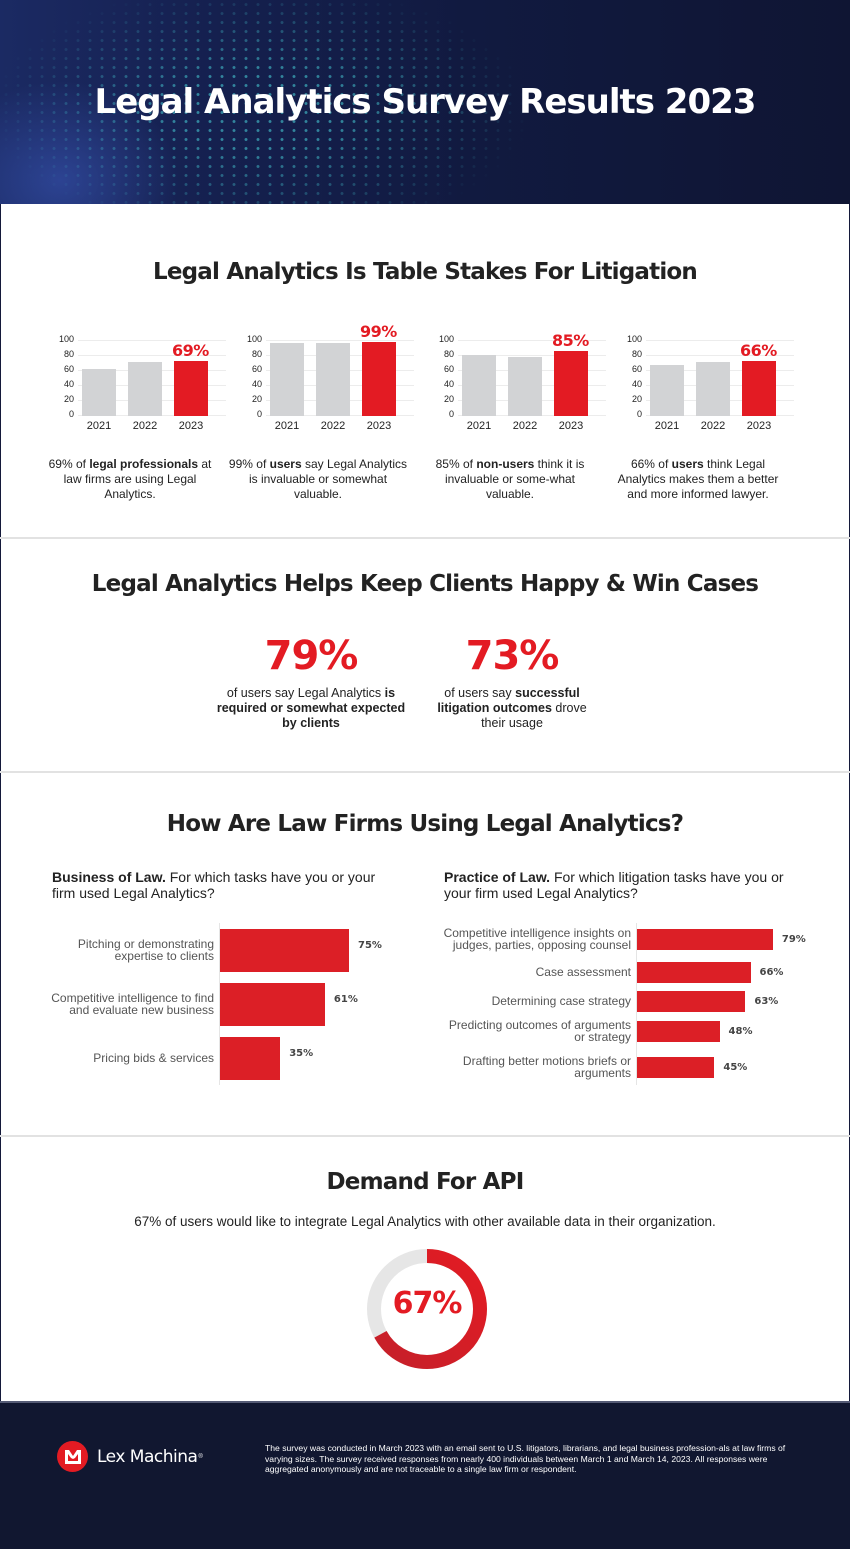  I want to click on section-divider, so click(425, 538).